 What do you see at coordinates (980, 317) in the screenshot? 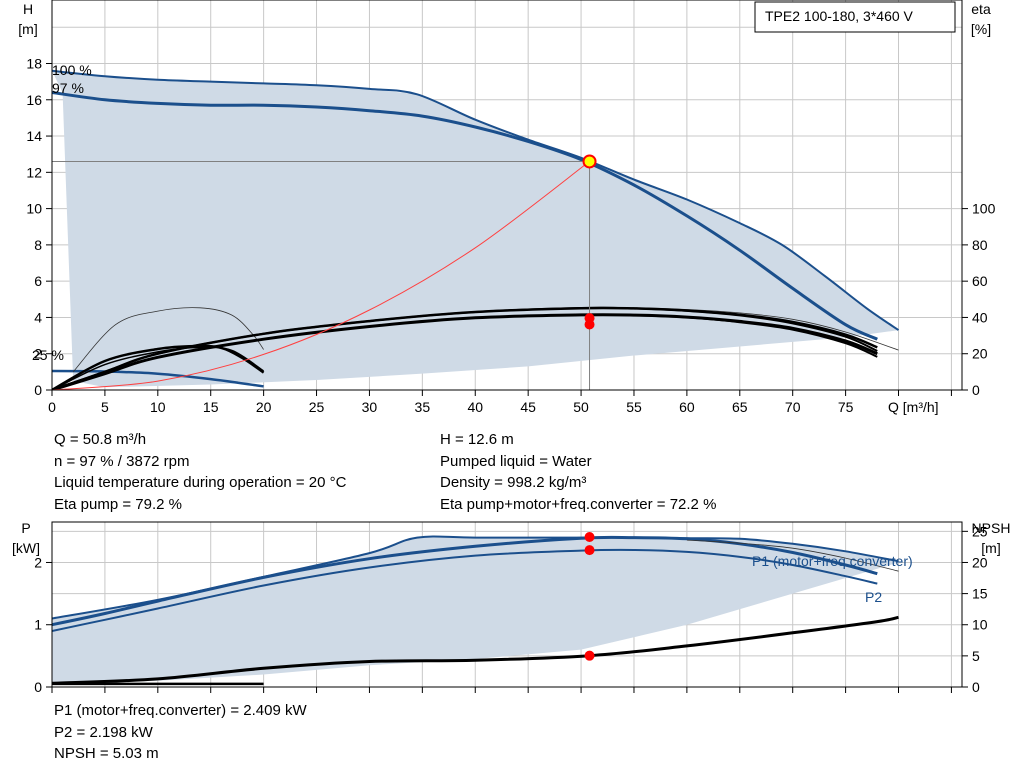
I see `upper-right-tick-label: 40` at bounding box center [980, 317].